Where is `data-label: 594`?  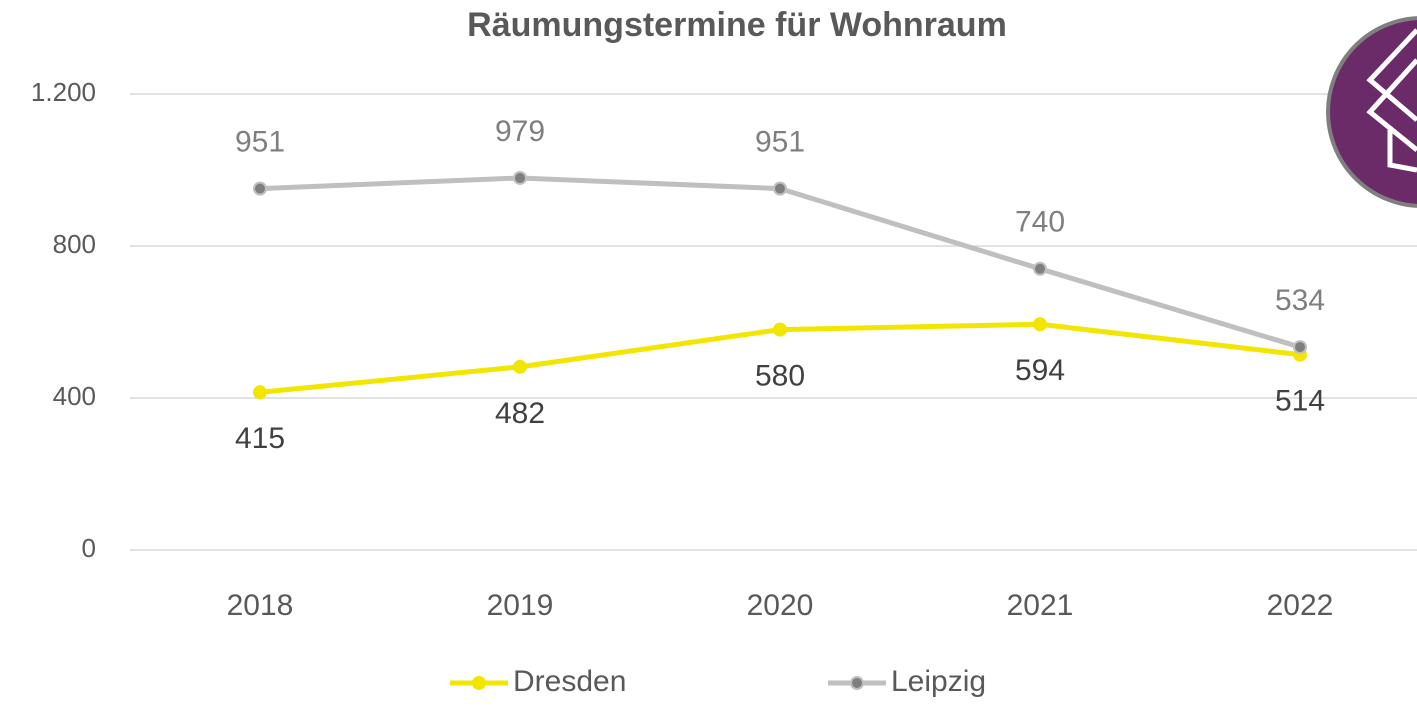
data-label: 594 is located at coordinates (1040, 370).